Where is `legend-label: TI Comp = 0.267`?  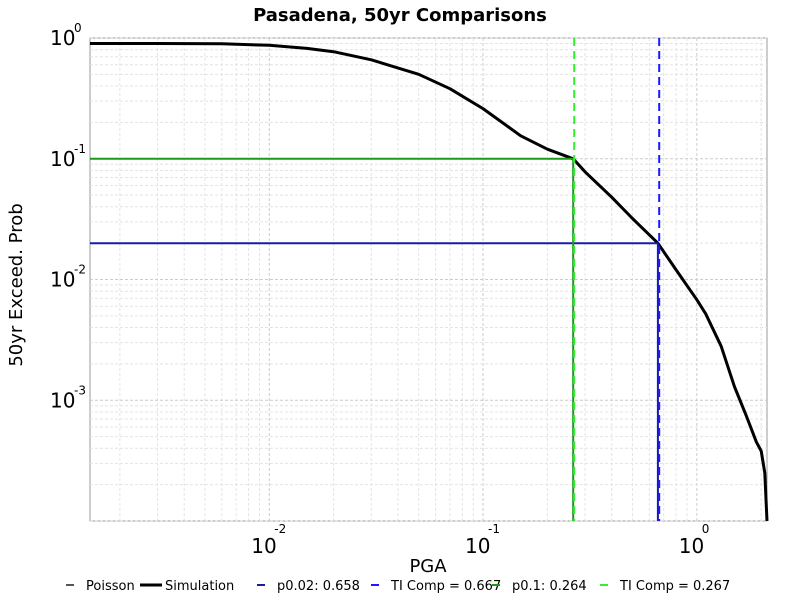 legend-label: TI Comp = 0.267 is located at coordinates (674, 586).